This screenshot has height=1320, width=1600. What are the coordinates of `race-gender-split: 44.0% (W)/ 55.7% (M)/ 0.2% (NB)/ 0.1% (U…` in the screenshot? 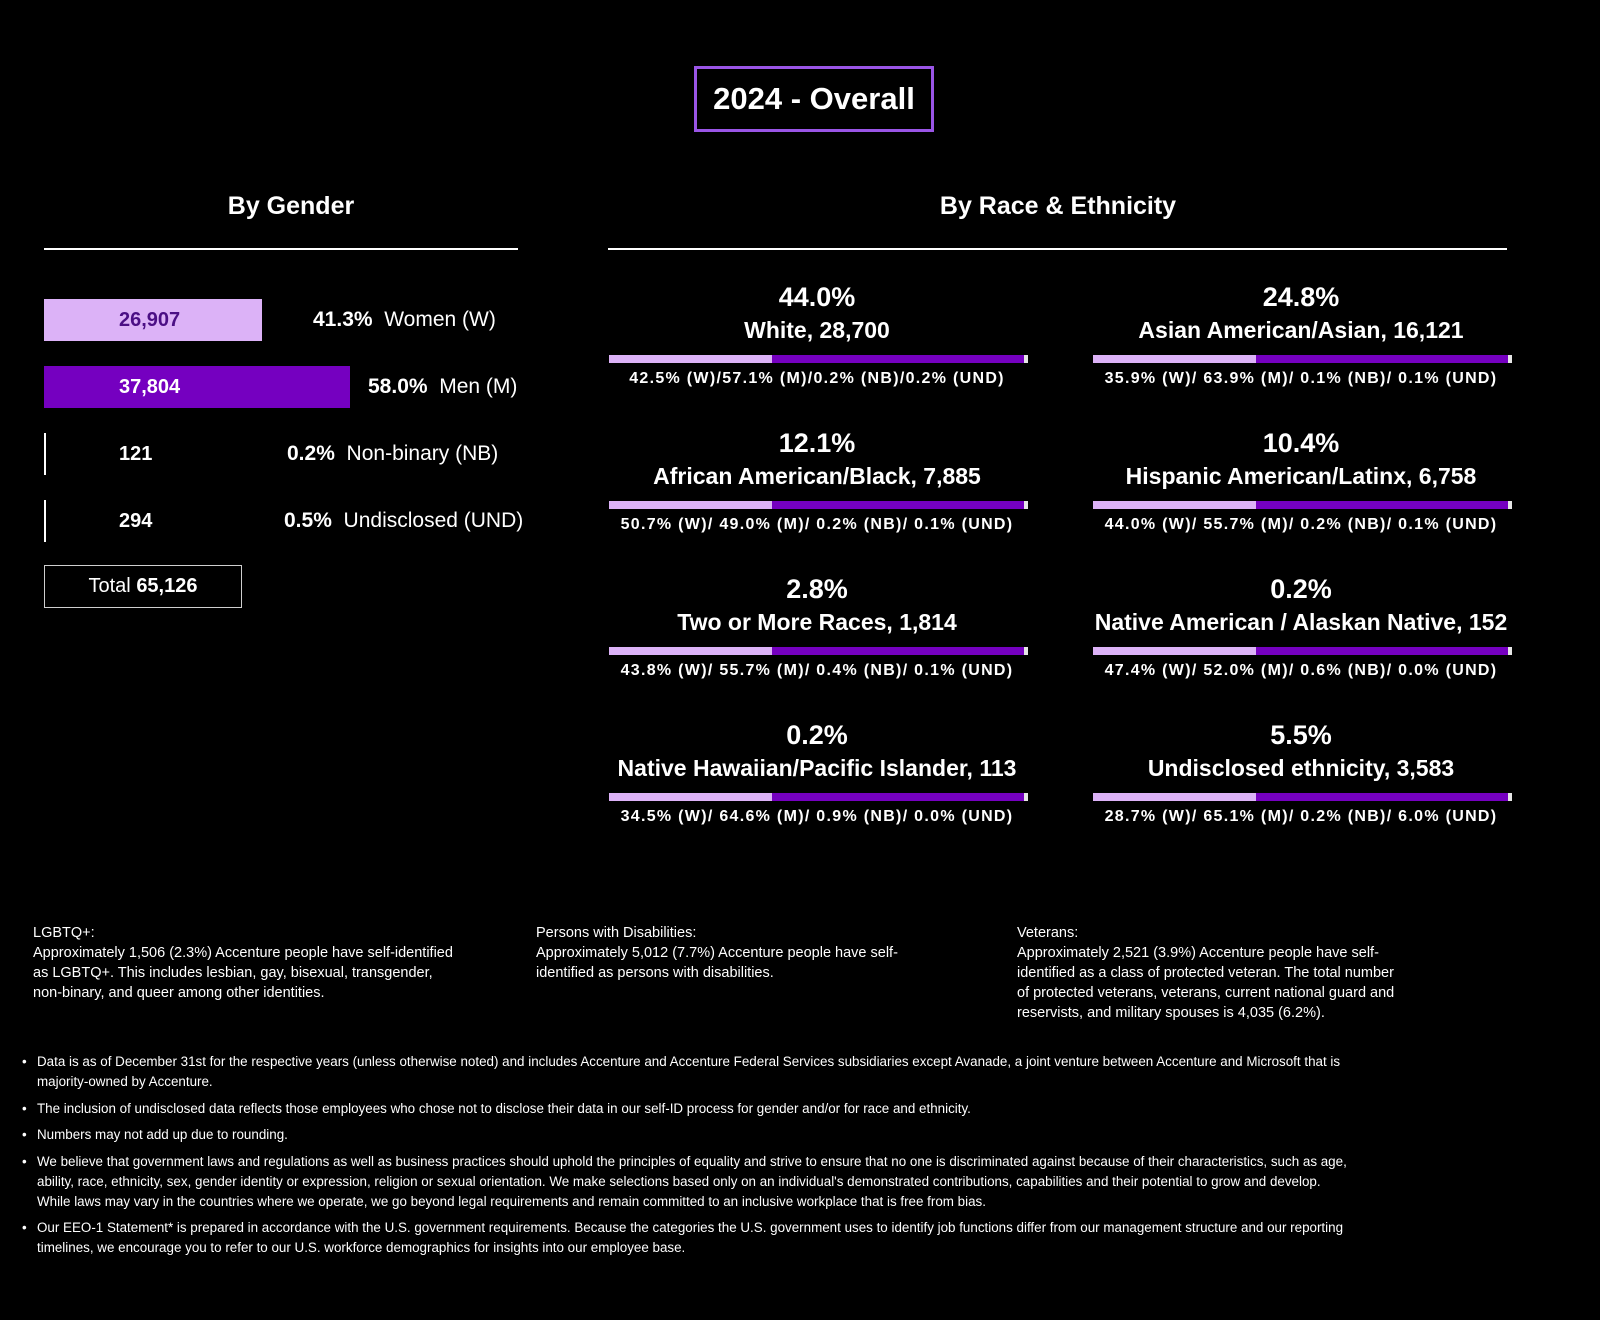 It's located at (1301, 524).